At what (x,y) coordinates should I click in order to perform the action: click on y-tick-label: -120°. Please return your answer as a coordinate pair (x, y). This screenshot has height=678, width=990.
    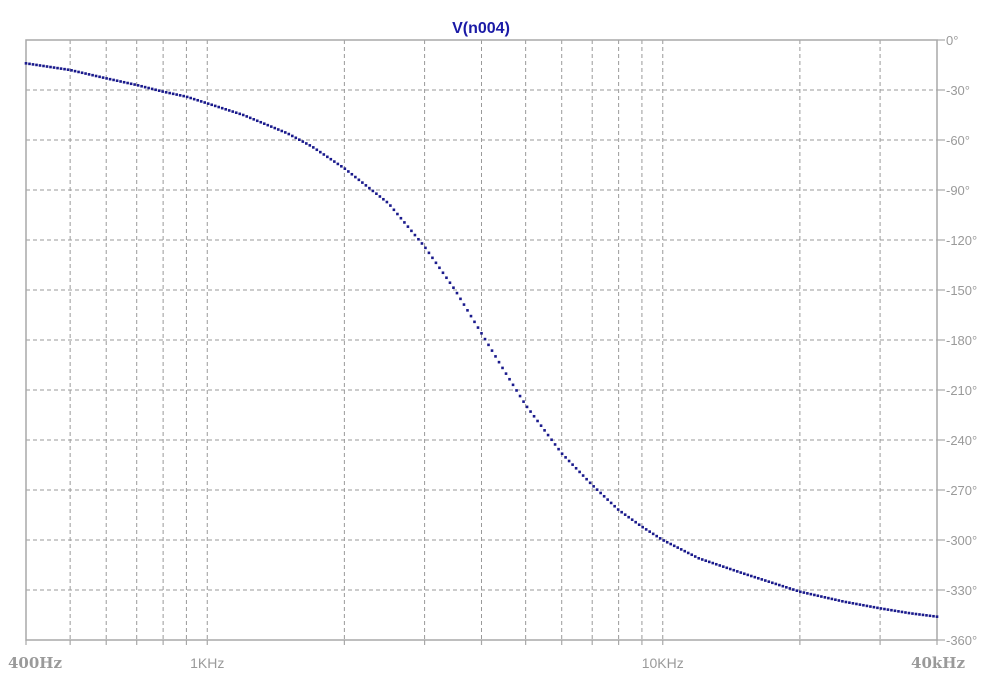
    Looking at the image, I should click on (961, 240).